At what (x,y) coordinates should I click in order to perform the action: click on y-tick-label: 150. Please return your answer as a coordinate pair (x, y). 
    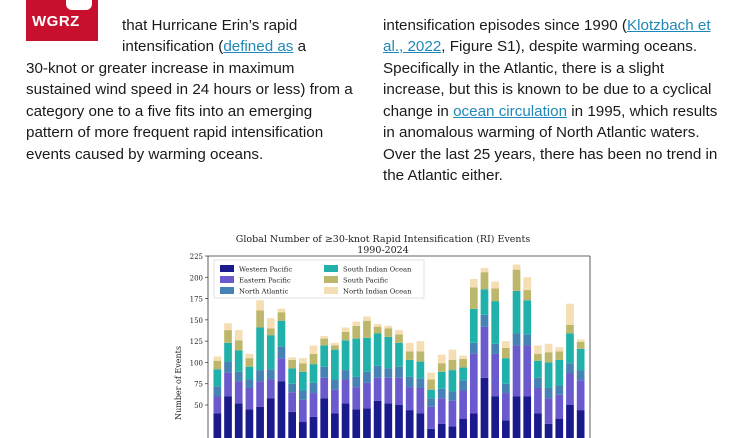
    Looking at the image, I should click on (196, 321).